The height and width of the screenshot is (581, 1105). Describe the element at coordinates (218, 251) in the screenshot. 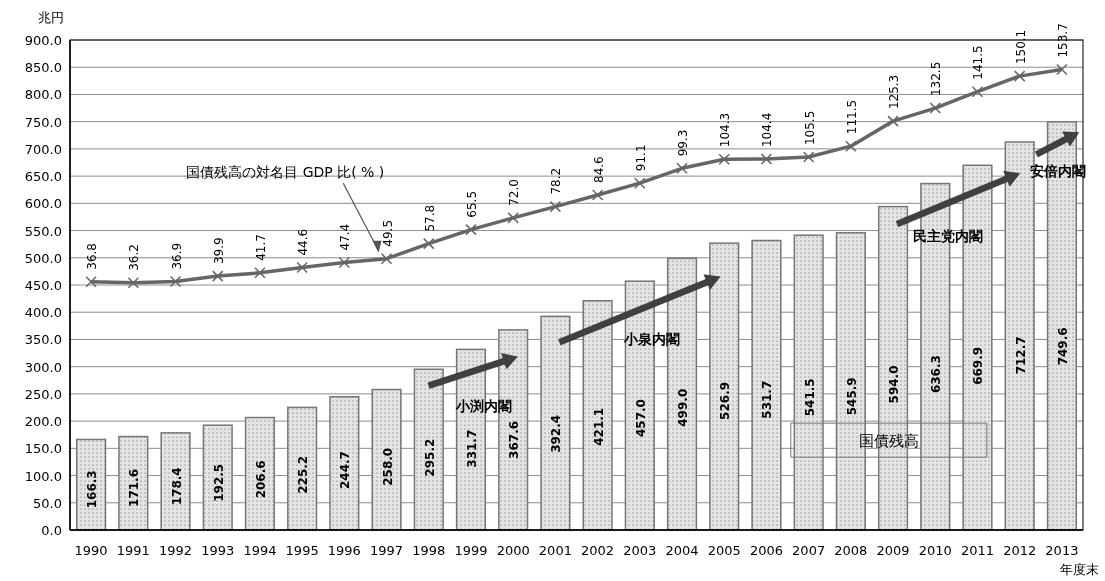

I see `data-label: 39.9` at that location.